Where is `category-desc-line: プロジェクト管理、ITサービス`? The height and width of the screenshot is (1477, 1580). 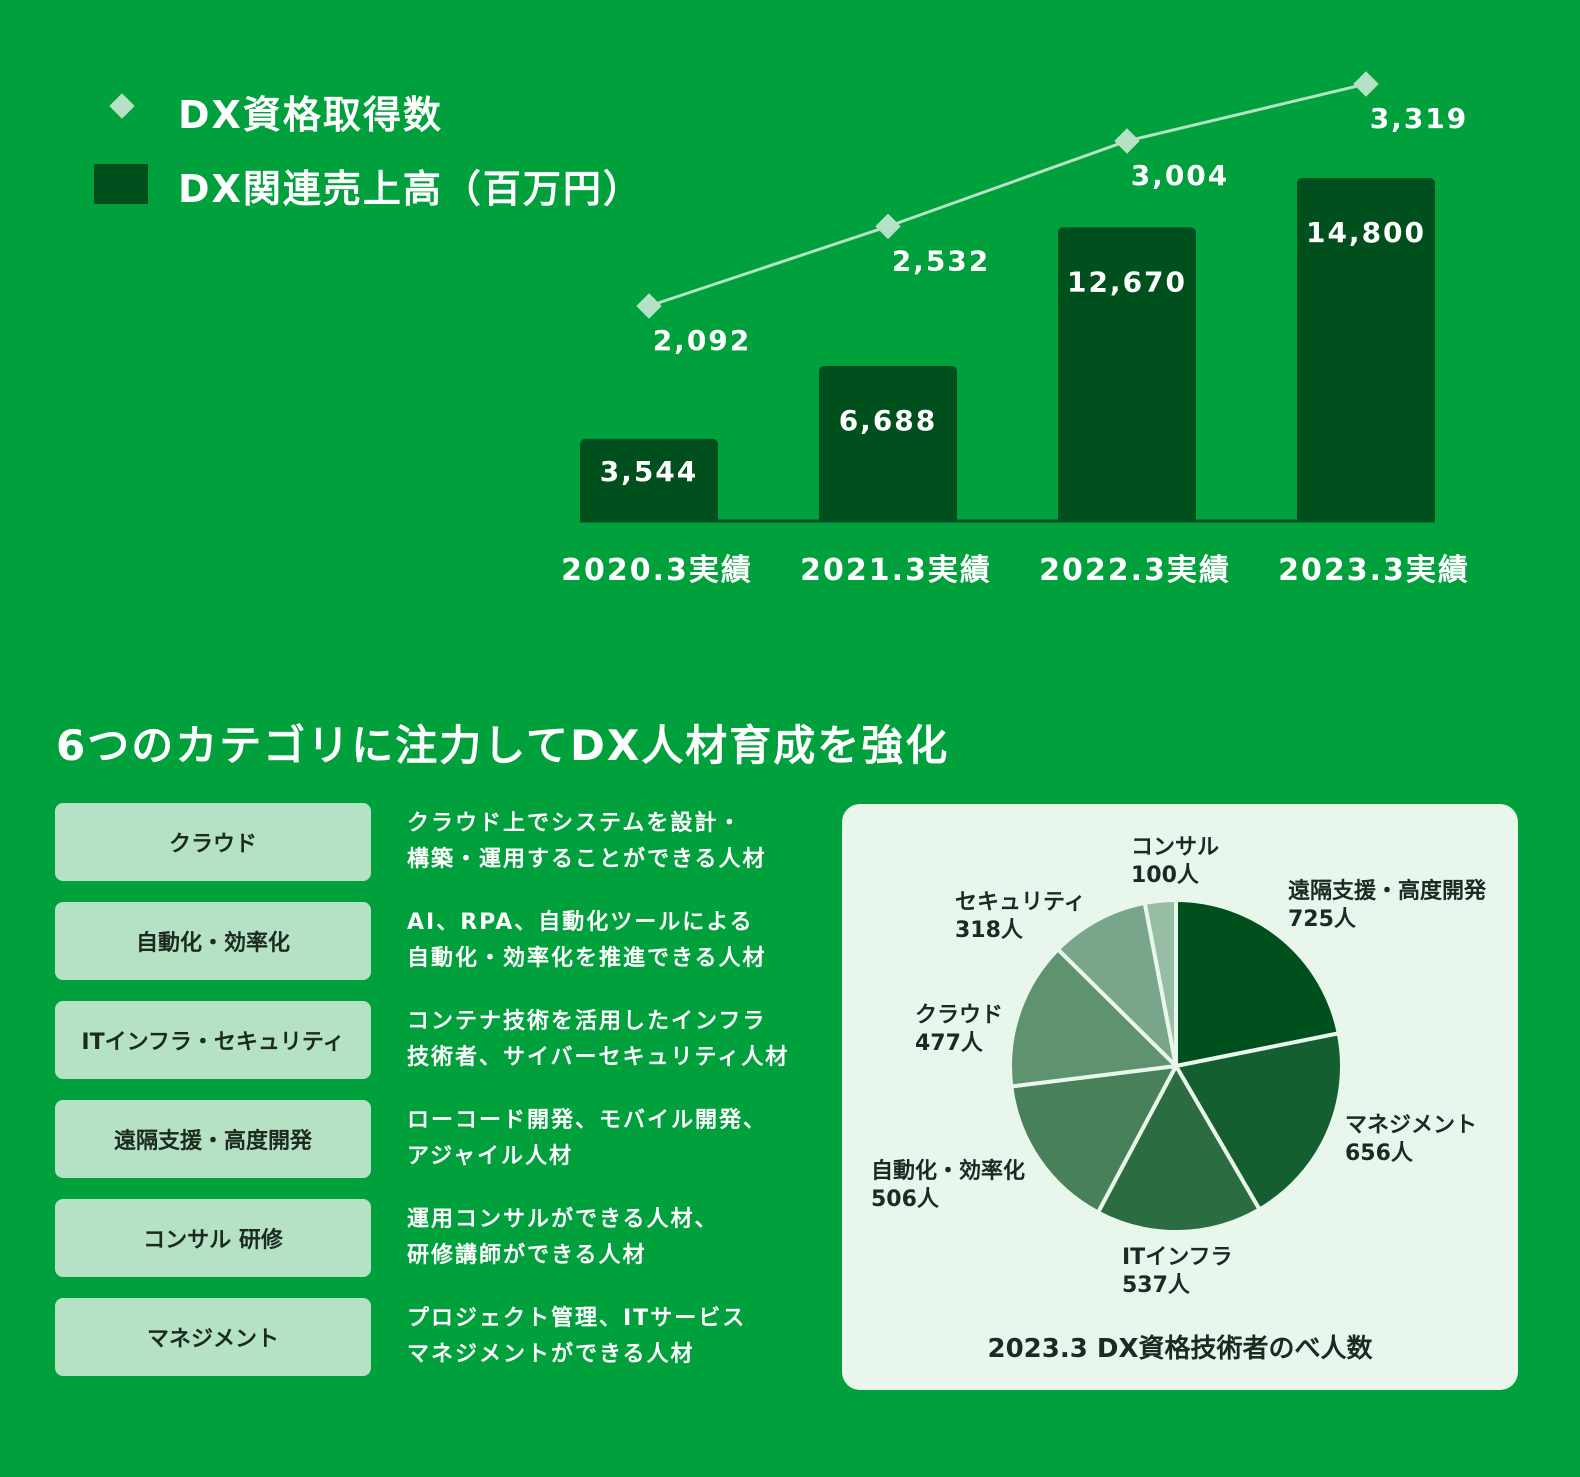 category-desc-line: プロジェクト管理、ITサービス is located at coordinates (577, 1318).